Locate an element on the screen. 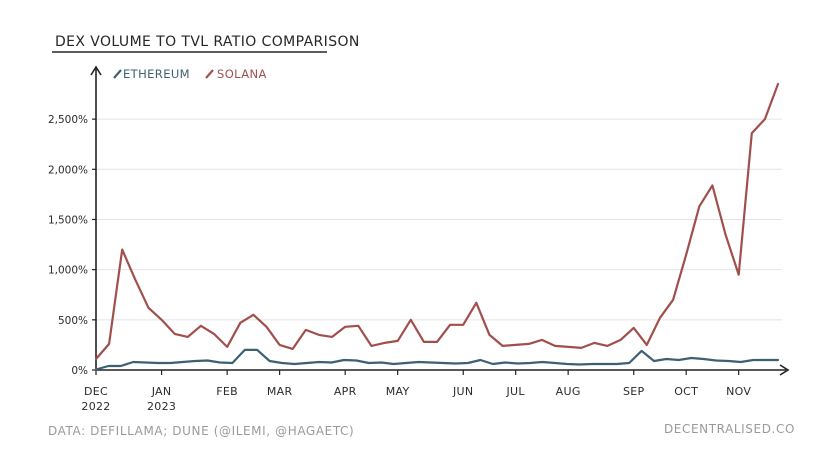 The image size is (831, 451). series-line-ethereum is located at coordinates (437, 359).